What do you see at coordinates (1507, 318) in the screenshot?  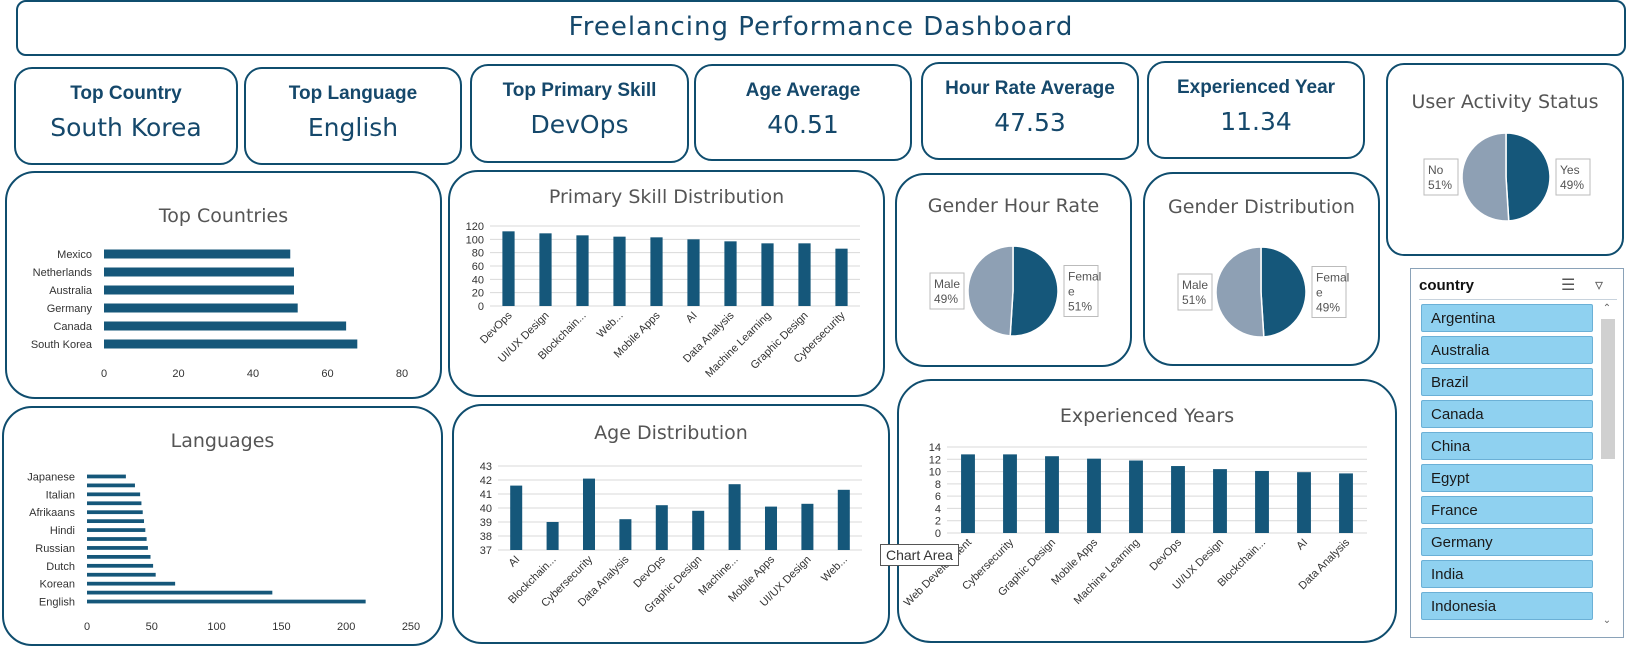 I see `slicer-item: Argentina` at bounding box center [1507, 318].